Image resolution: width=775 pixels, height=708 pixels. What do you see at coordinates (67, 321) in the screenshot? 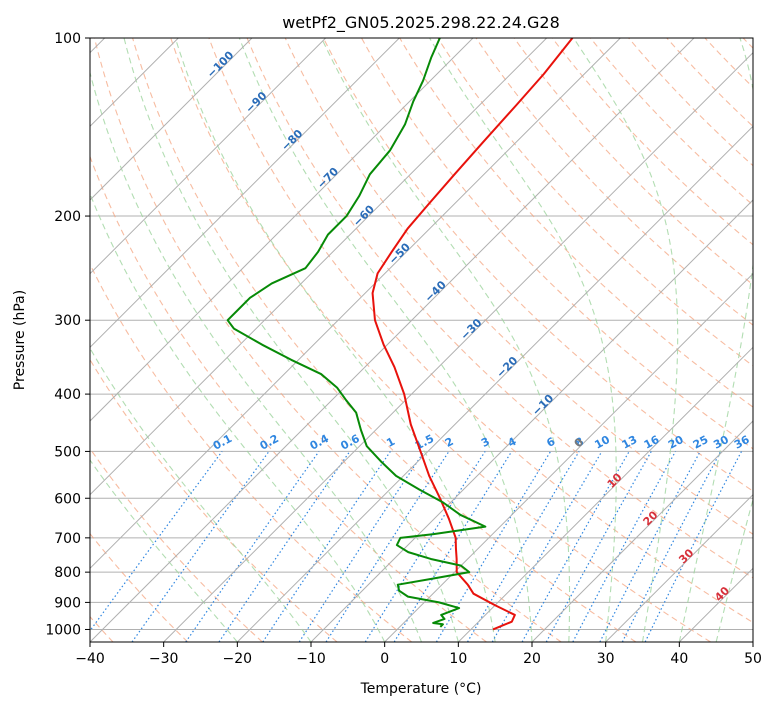
I see `y-tick-label: 300` at bounding box center [67, 321].